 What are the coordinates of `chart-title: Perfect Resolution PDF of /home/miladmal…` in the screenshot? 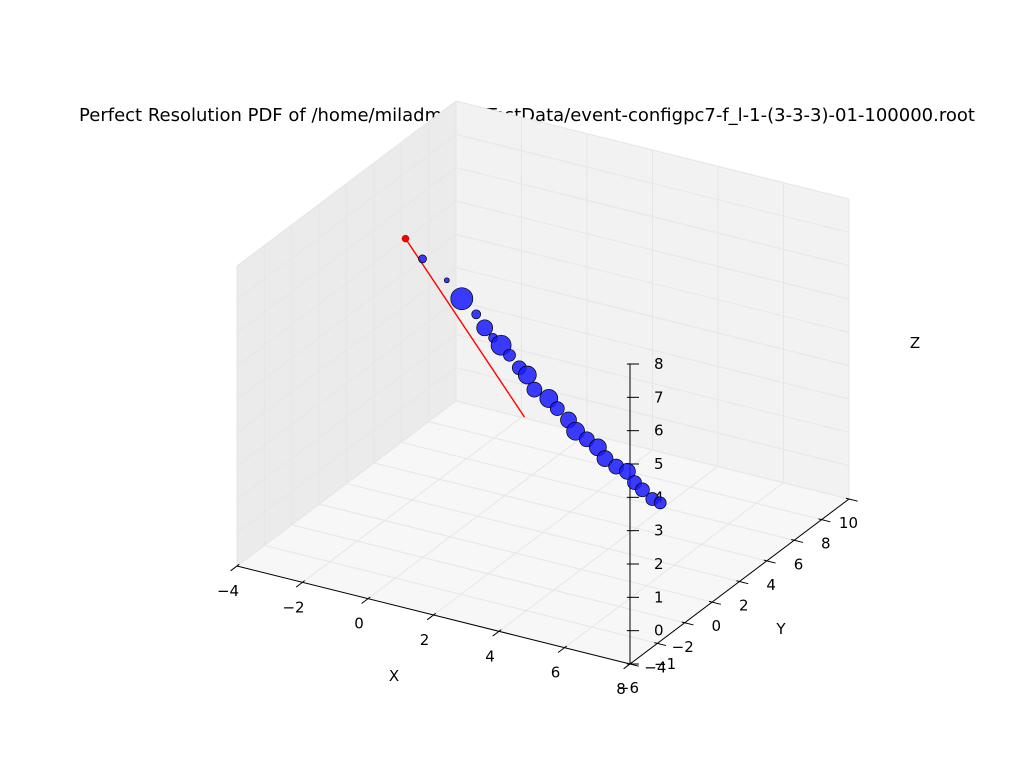 It's located at (527, 115).